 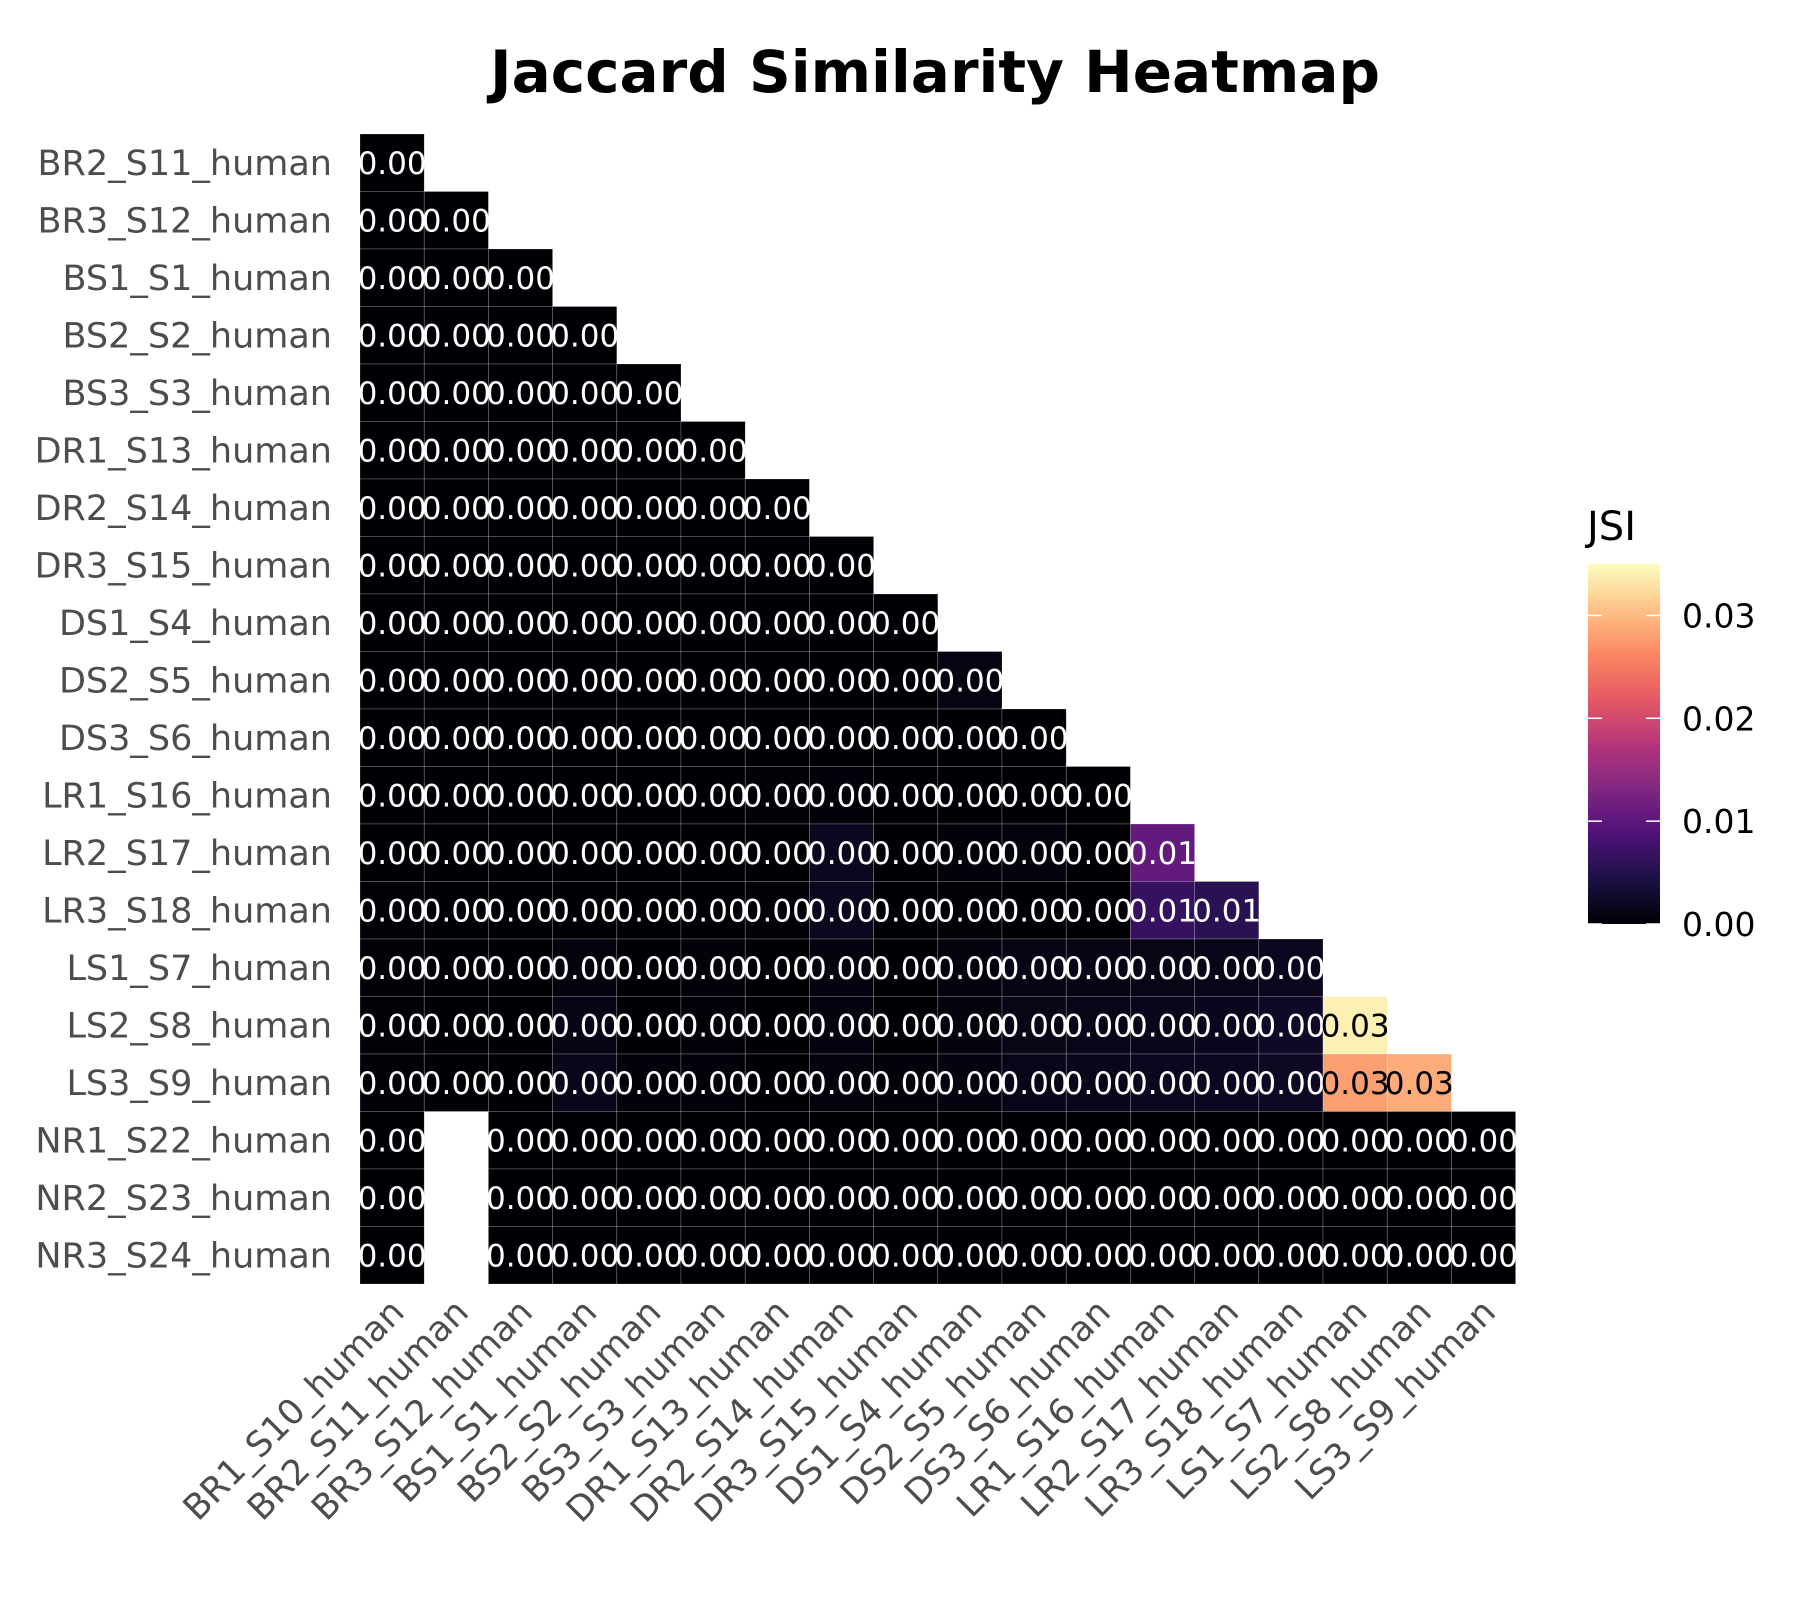 I want to click on row-label: LR3_S18_human, so click(x=187, y=911).